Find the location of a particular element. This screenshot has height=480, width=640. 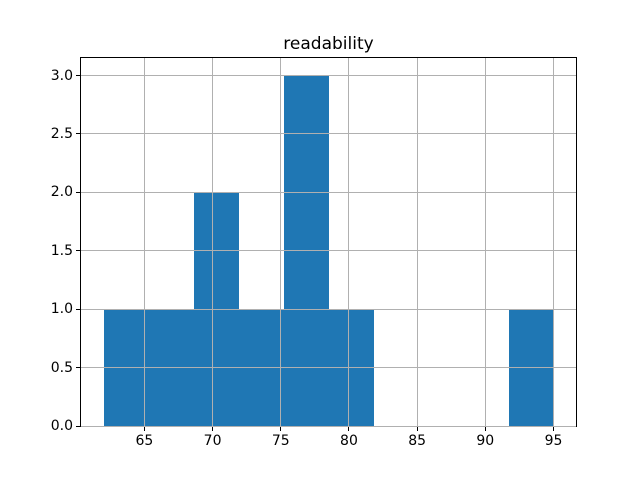

x-tick-label: 80 is located at coordinates (349, 441).